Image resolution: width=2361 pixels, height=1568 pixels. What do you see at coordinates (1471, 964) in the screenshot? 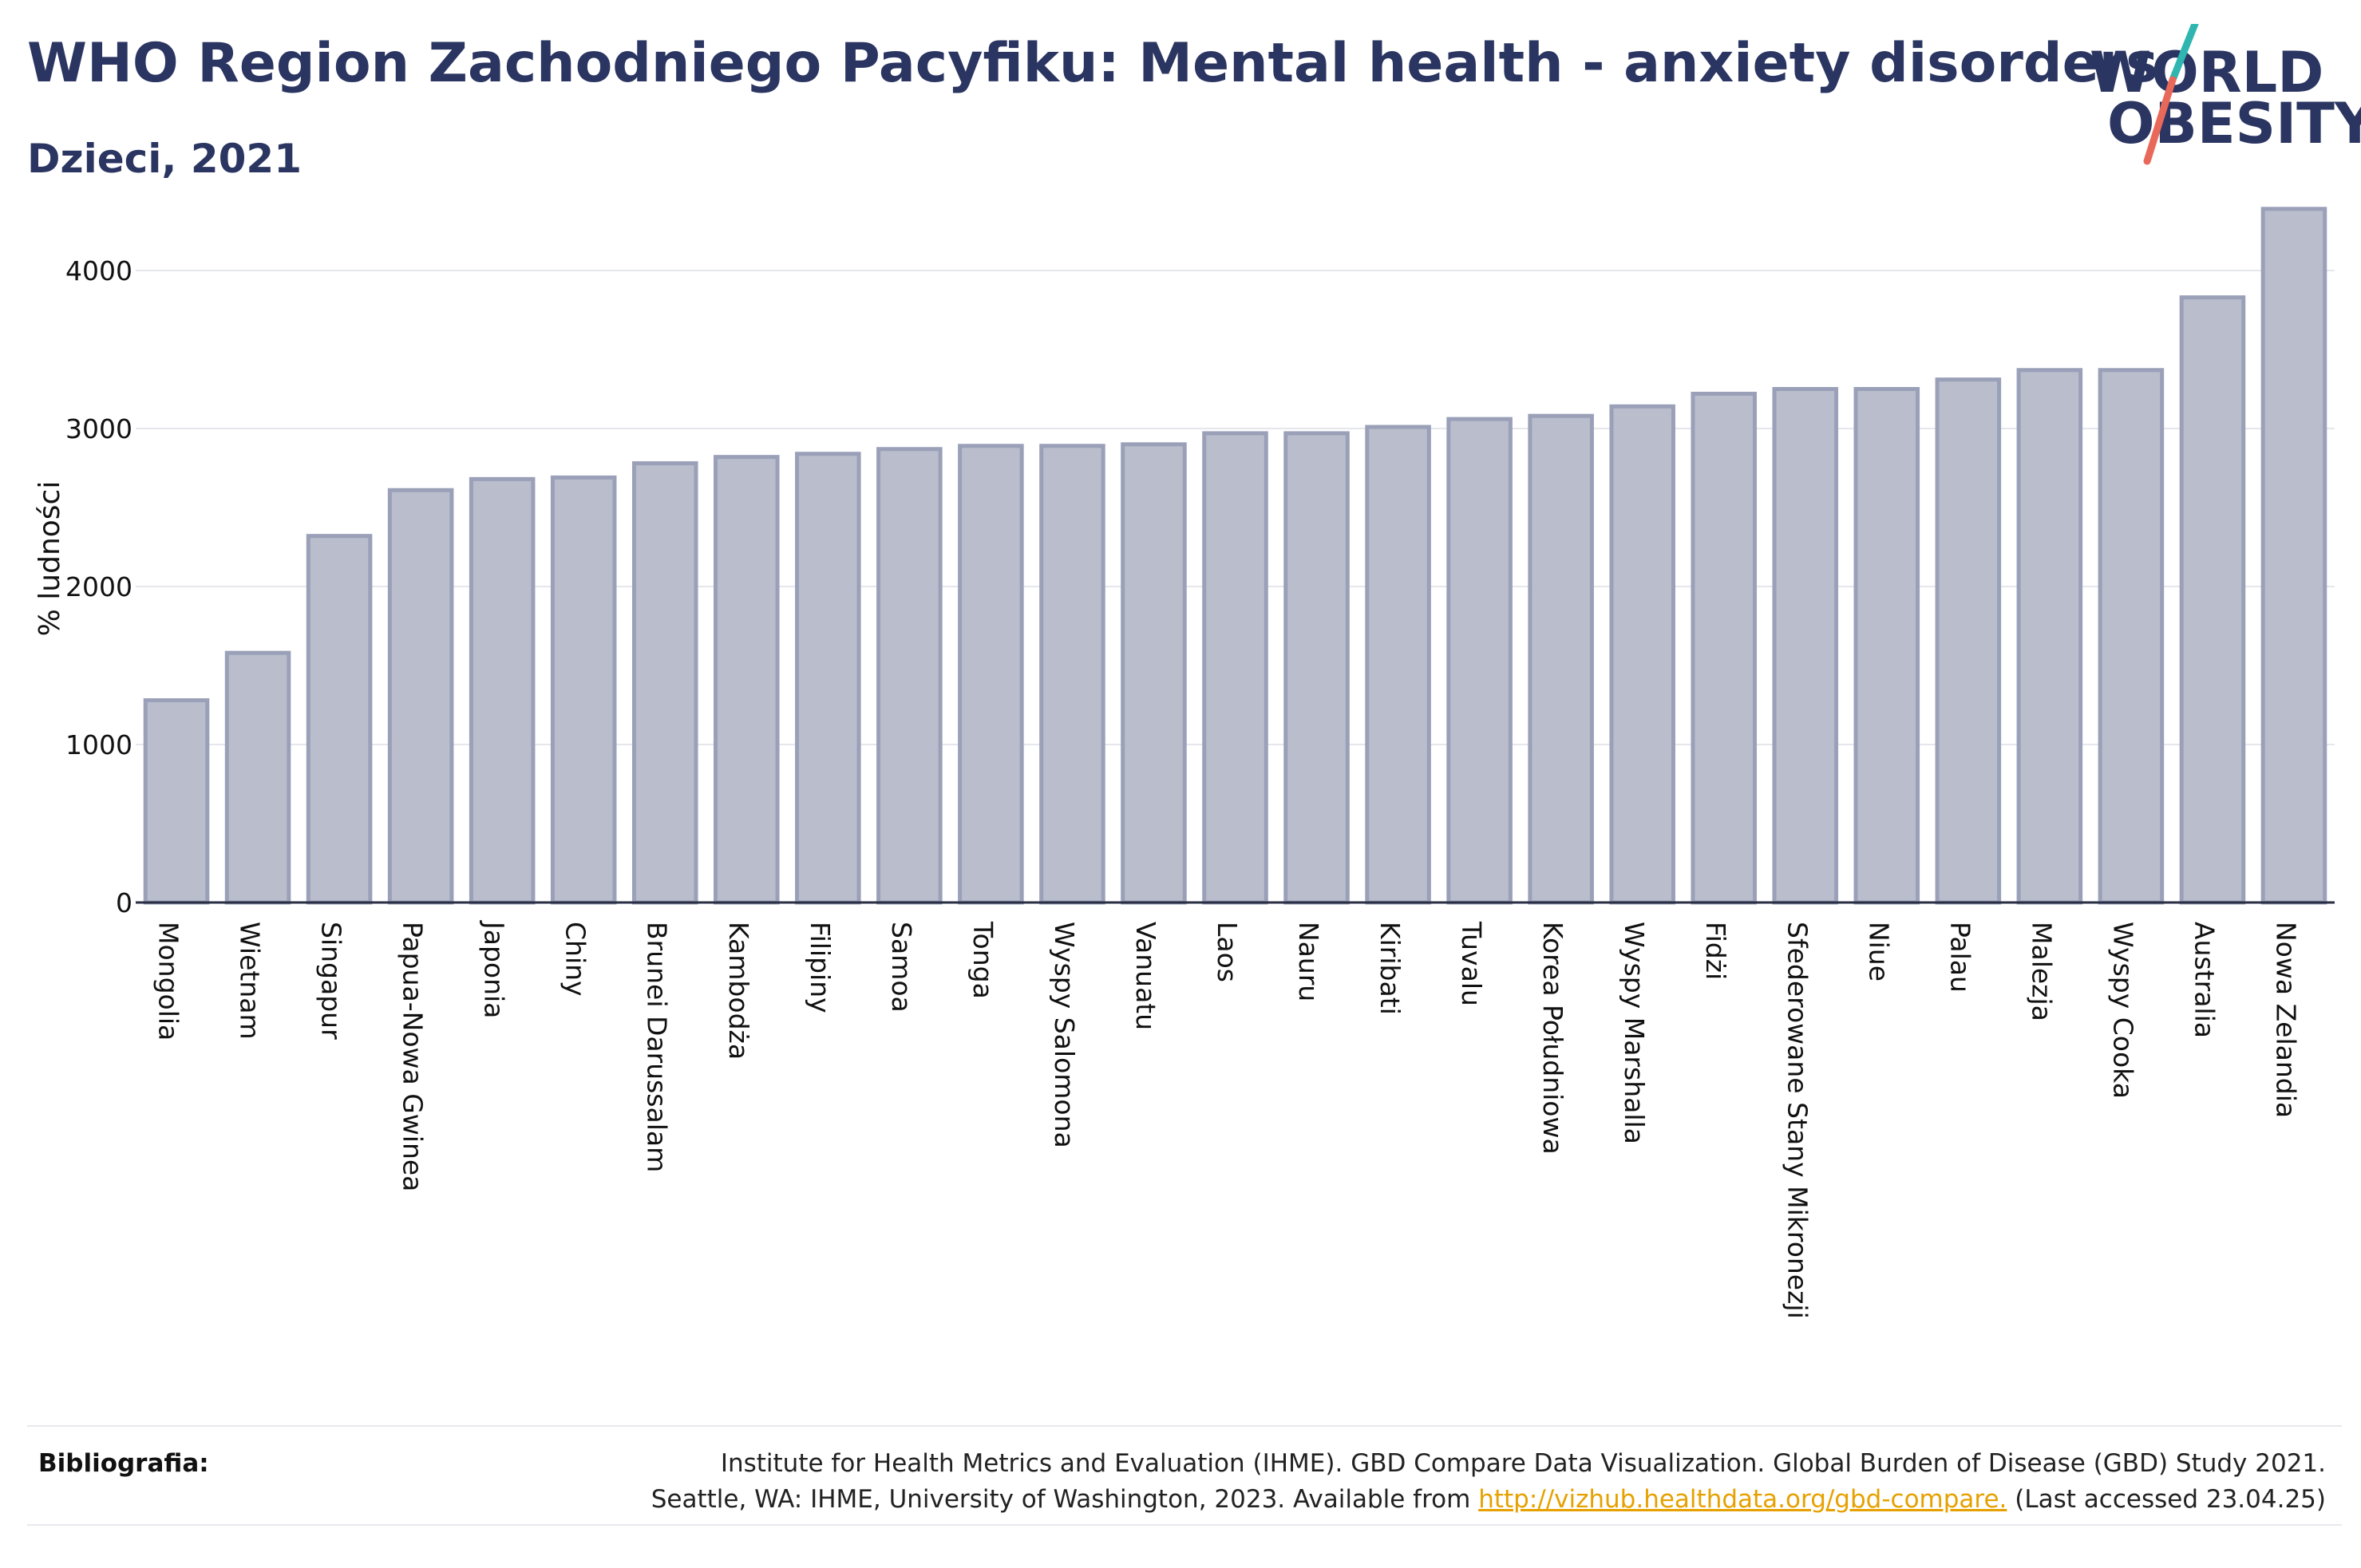
I see `x-tick-label: Tuvalu` at bounding box center [1471, 964].